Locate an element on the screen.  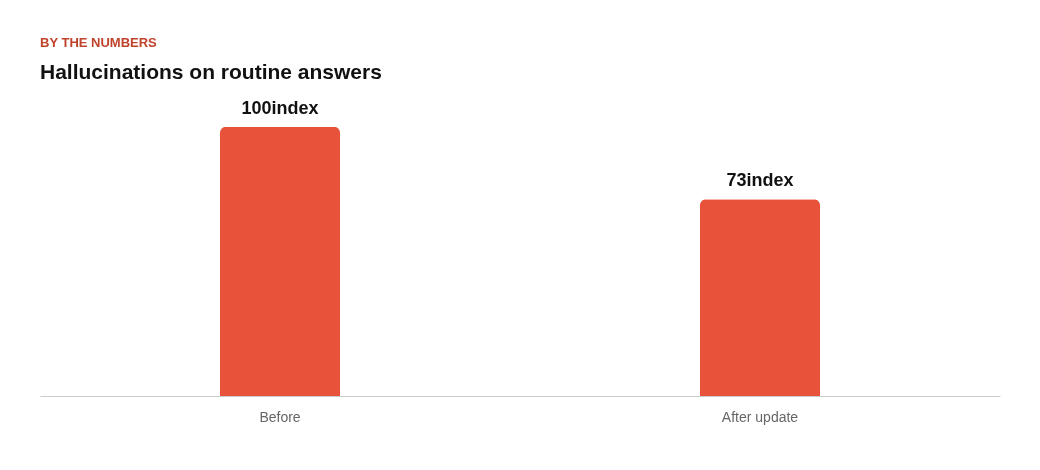
chart-subtitle: BY THE NUMBERS is located at coordinates (99, 42).